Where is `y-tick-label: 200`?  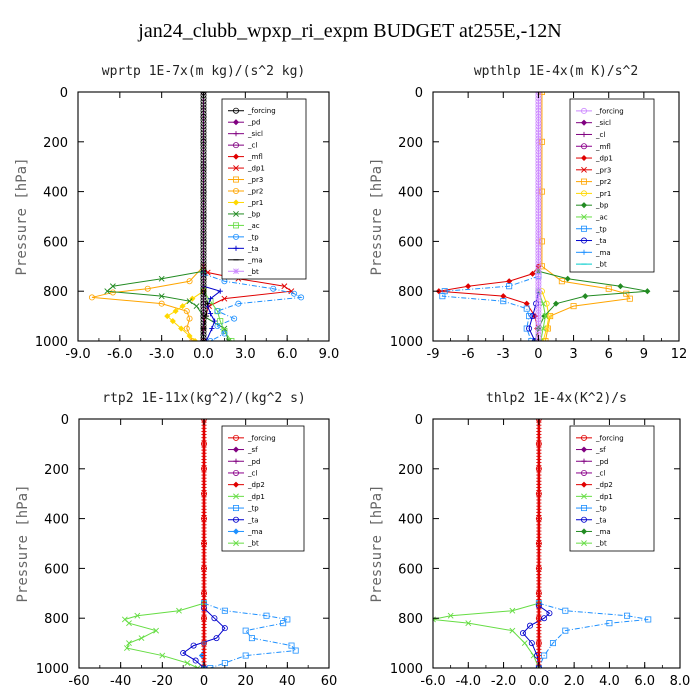
y-tick-label: 200 is located at coordinates (410, 470).